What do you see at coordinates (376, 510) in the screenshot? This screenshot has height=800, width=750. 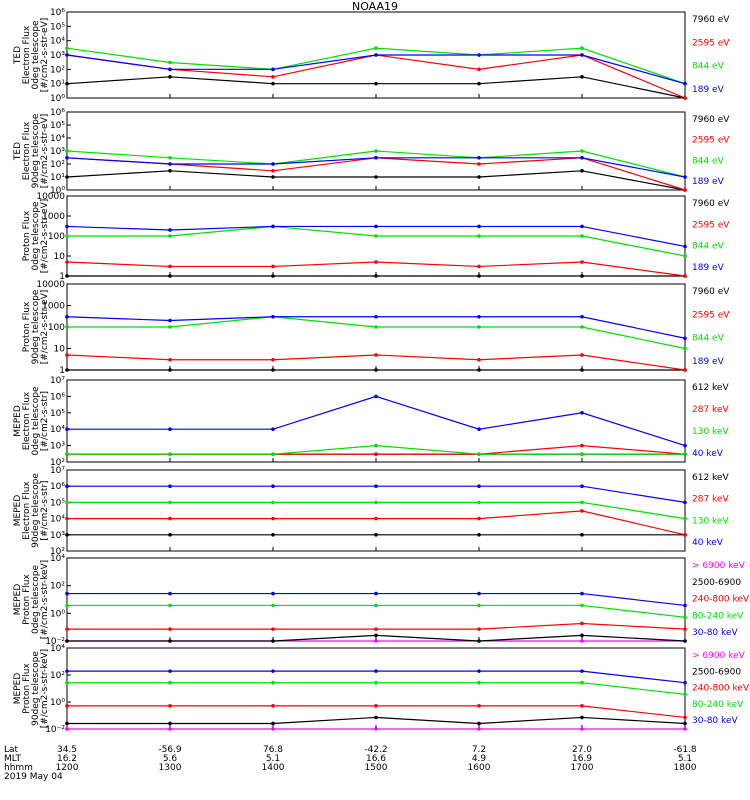 I see `panel-frame` at bounding box center [376, 510].